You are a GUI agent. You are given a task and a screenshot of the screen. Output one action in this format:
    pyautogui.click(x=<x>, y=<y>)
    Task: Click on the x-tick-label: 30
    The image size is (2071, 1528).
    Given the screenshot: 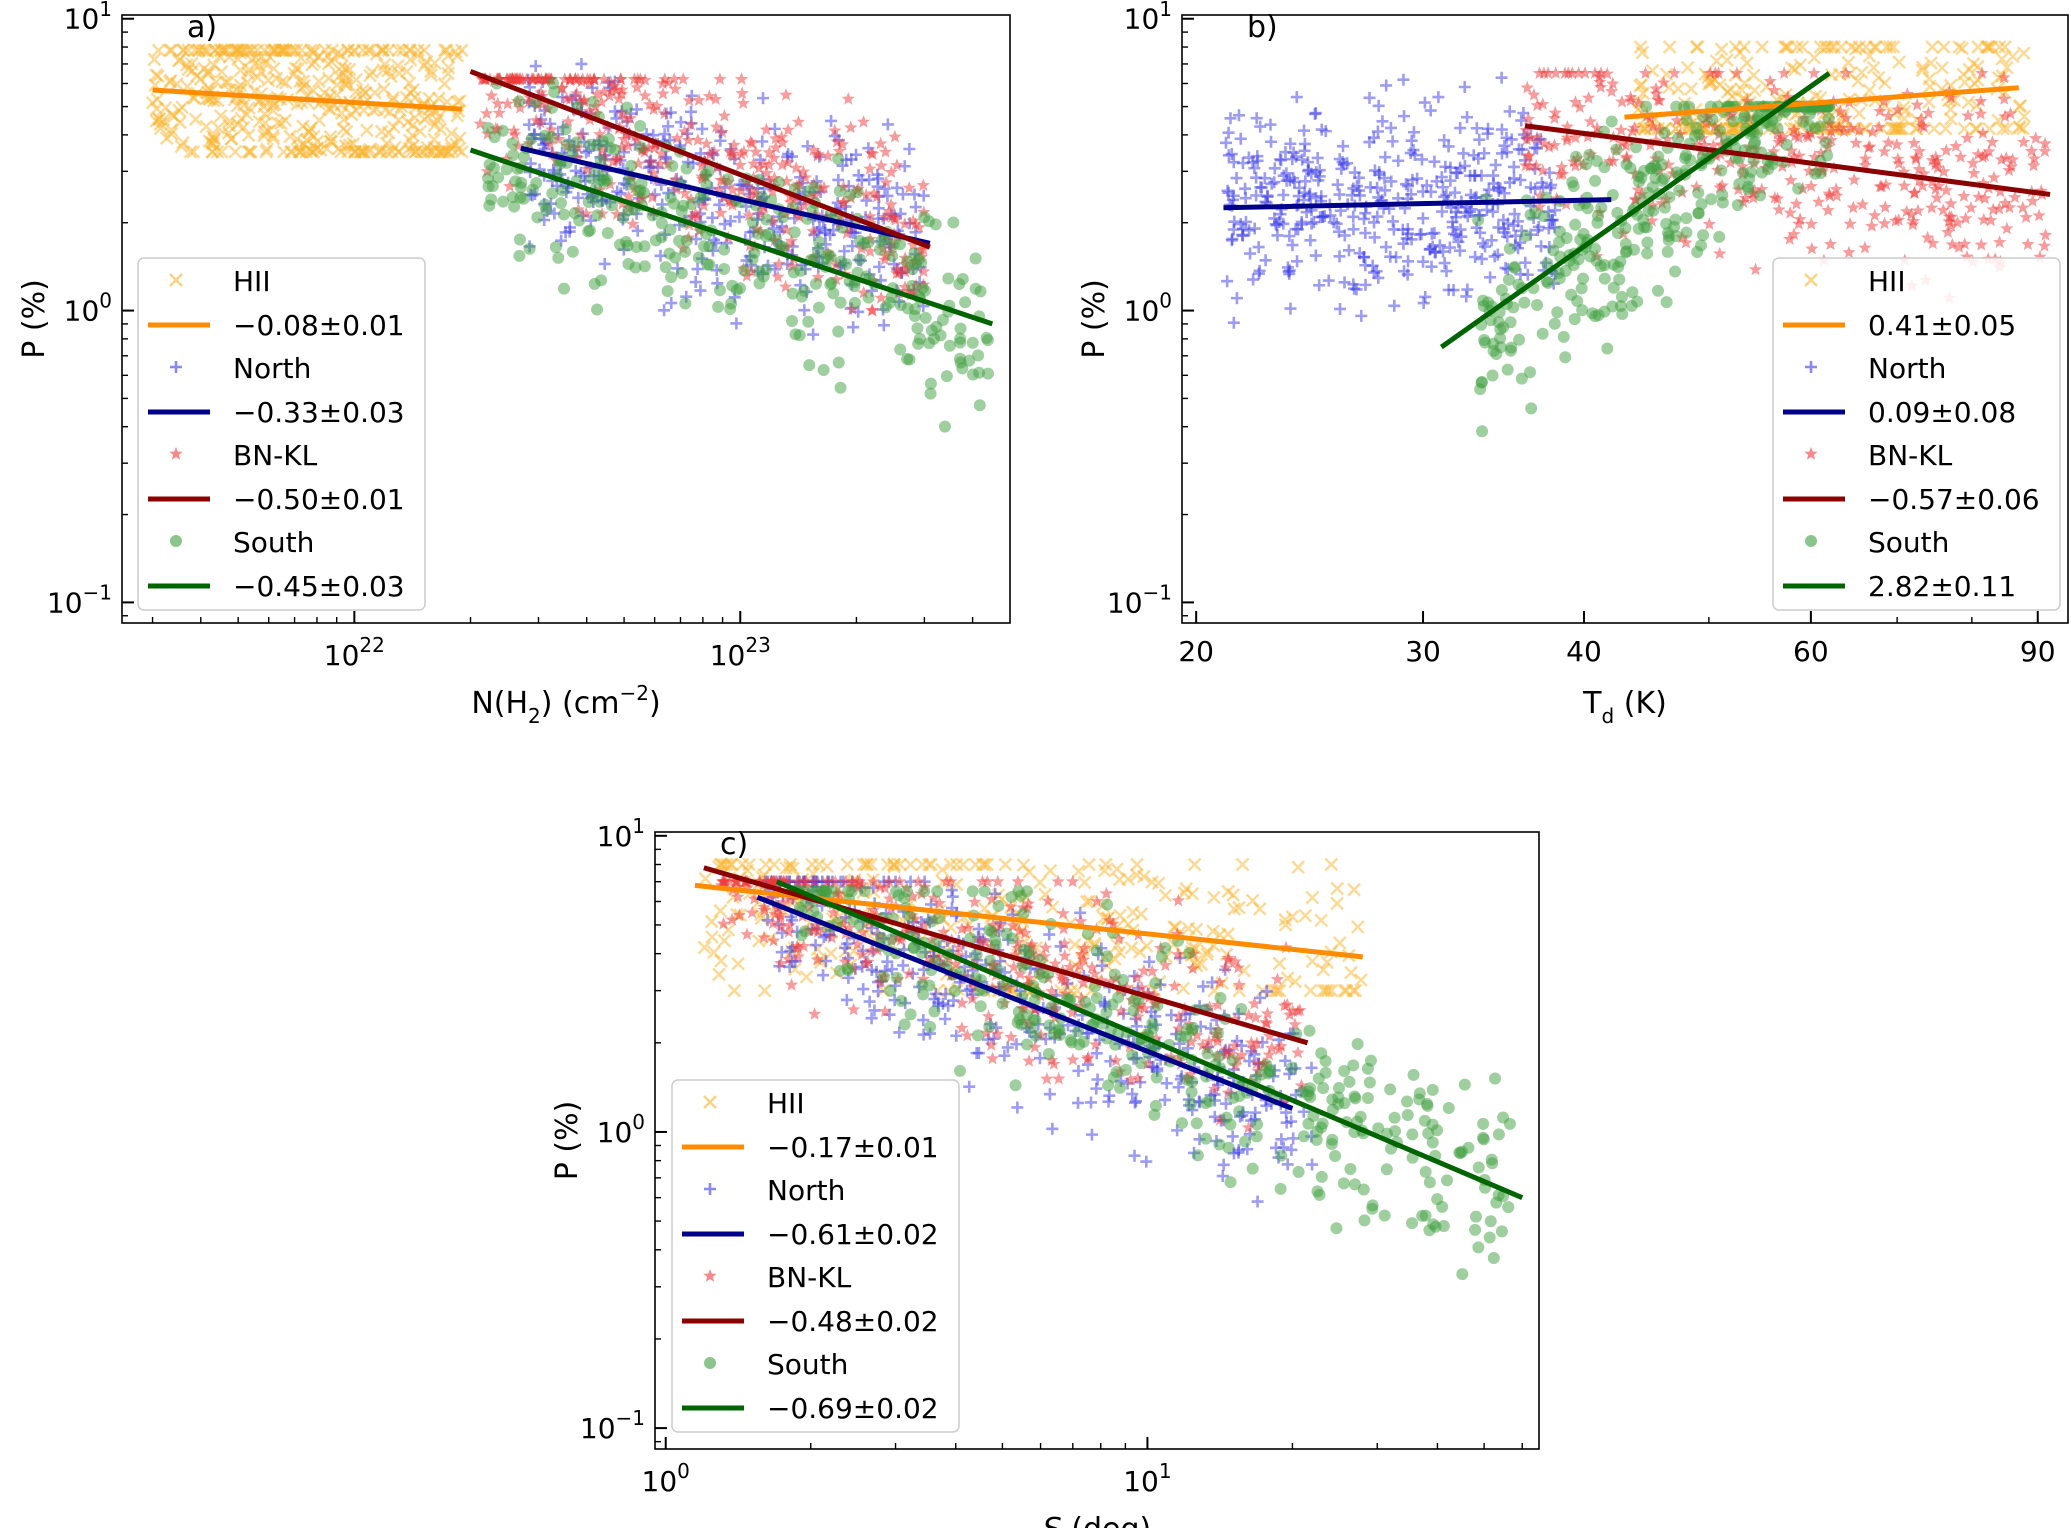 What is the action you would take?
    pyautogui.click(x=1423, y=651)
    